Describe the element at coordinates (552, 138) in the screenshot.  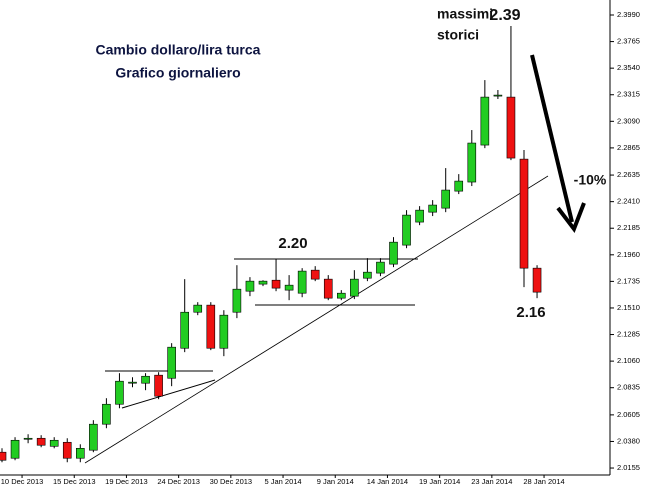
I see `arrow` at that location.